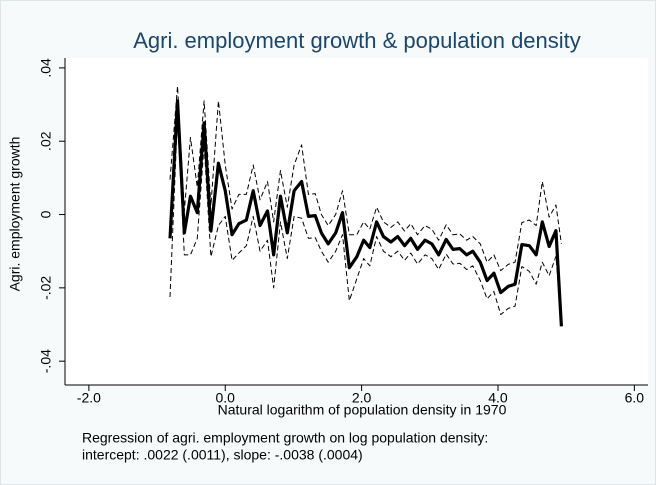 The image size is (656, 485). What do you see at coordinates (15, 214) in the screenshot?
I see `y-axis-label: Agri. employment growth` at bounding box center [15, 214].